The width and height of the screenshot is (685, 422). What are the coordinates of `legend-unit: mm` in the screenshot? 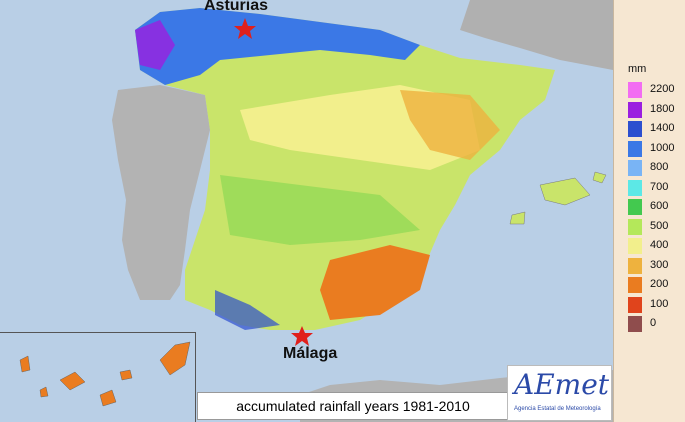 It's located at (637, 69).